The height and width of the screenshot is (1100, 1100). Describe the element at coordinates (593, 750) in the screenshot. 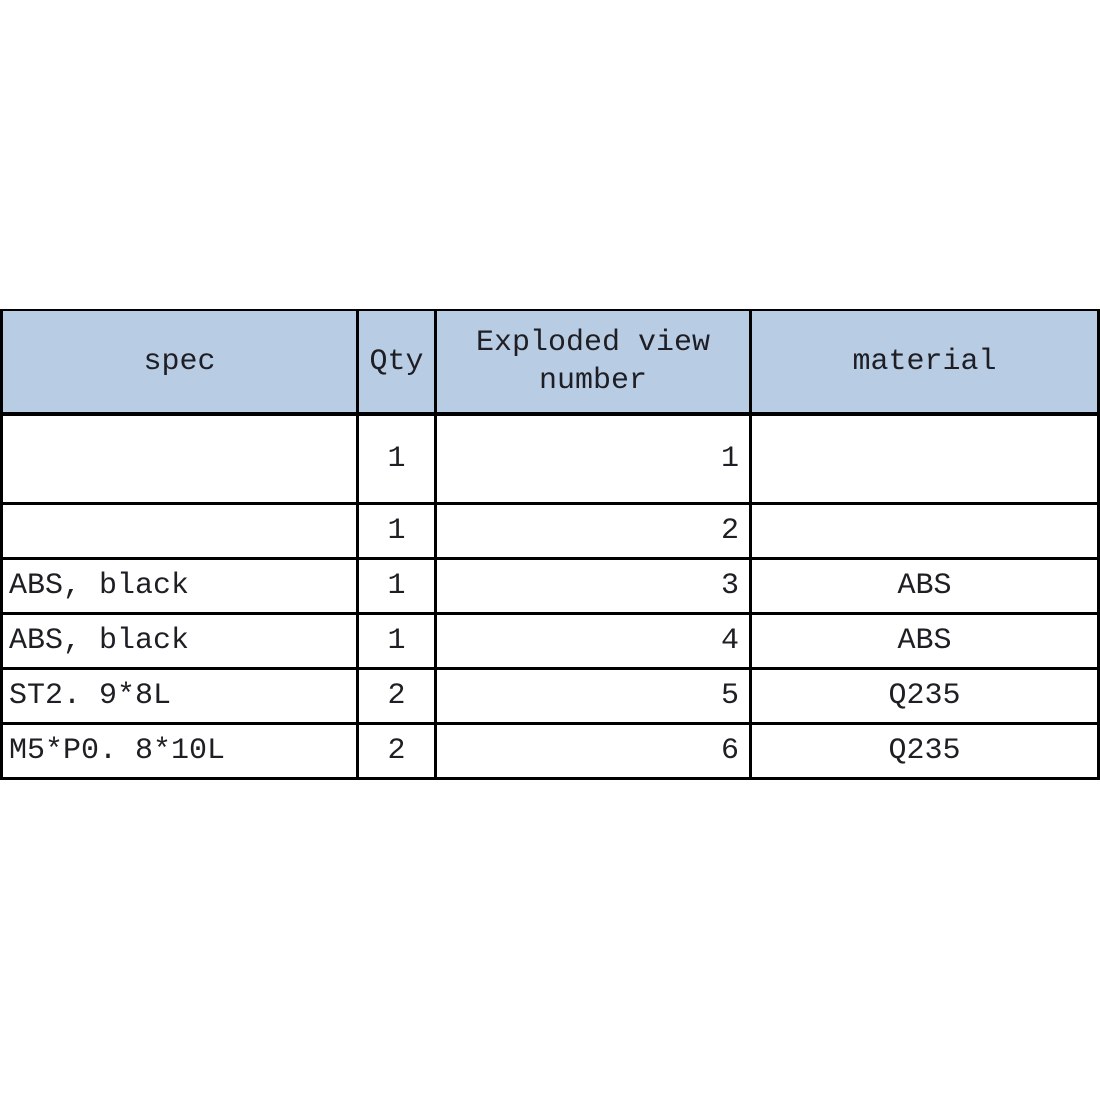

I see `cell-exploded-view-number: 6` at that location.